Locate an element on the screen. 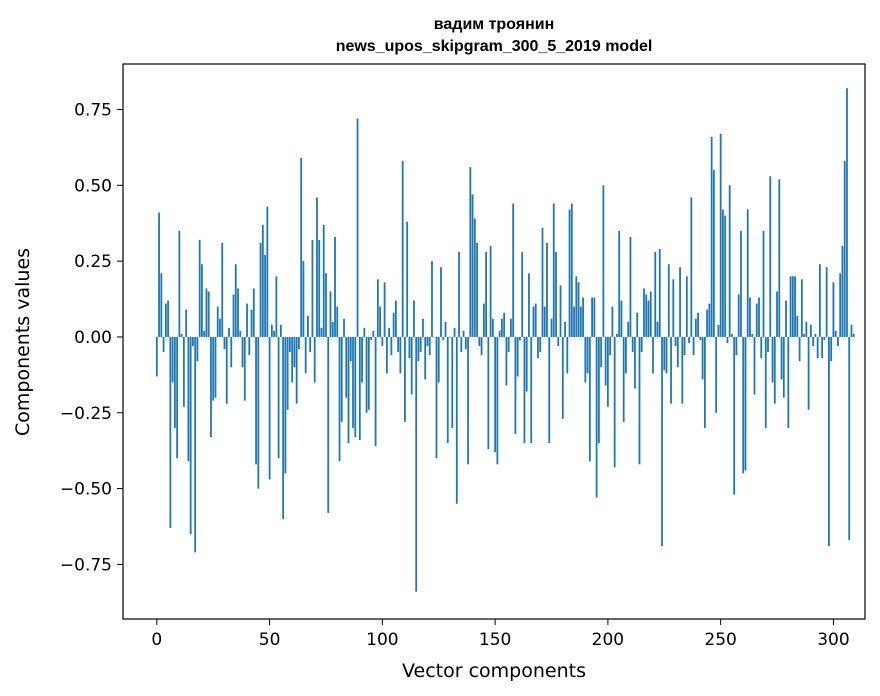 The height and width of the screenshot is (696, 880). chart-title-line1: вадим троянин is located at coordinates (494, 24).